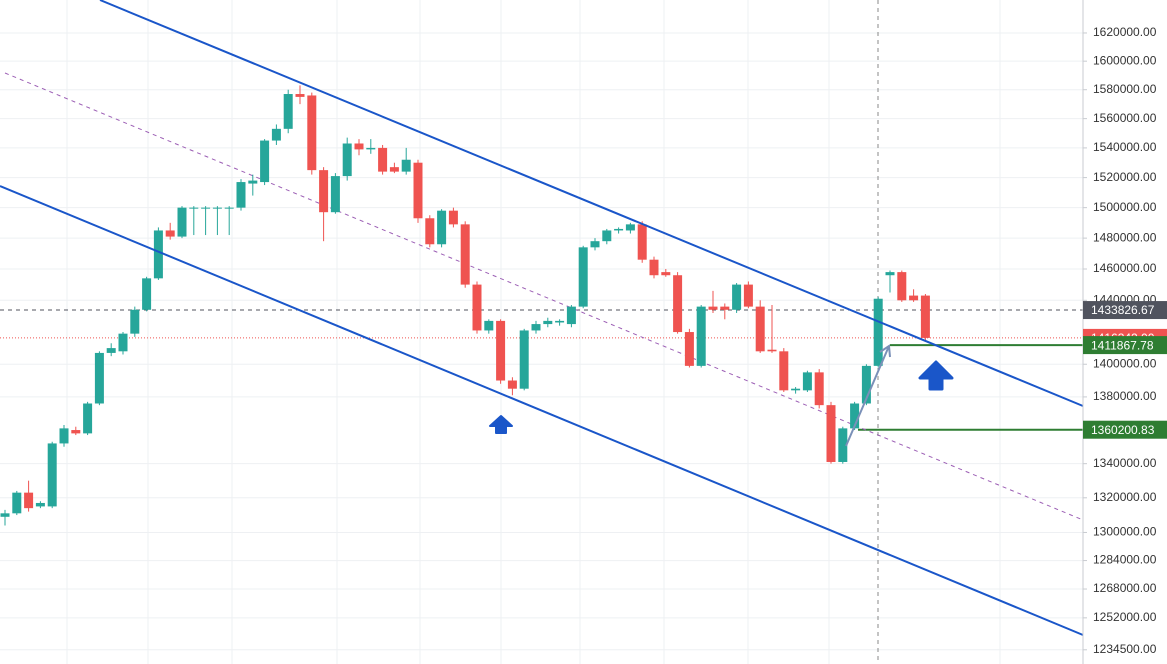 This screenshot has width=1167, height=664. I want to click on y-tick-label: 1300000.00, so click(1125, 532).